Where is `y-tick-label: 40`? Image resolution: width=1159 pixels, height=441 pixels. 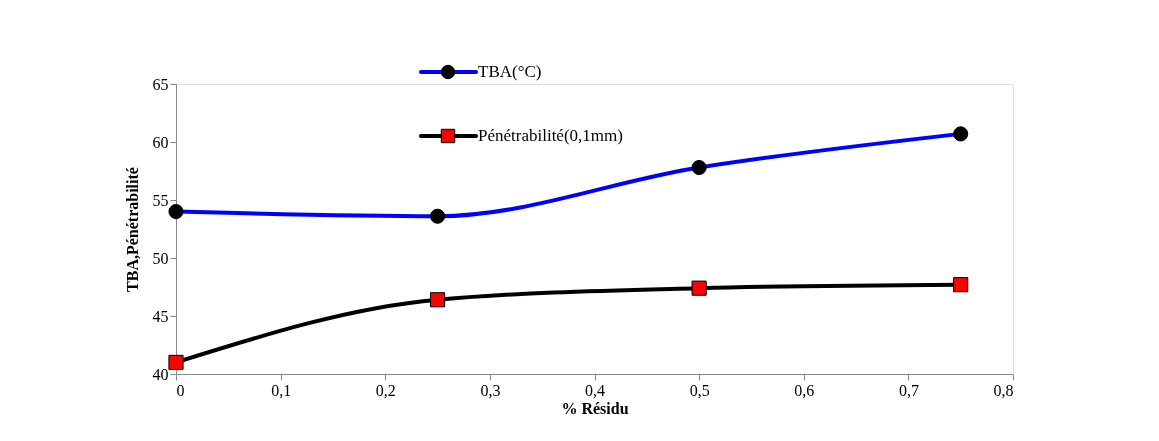 y-tick-label: 40 is located at coordinates (160, 374).